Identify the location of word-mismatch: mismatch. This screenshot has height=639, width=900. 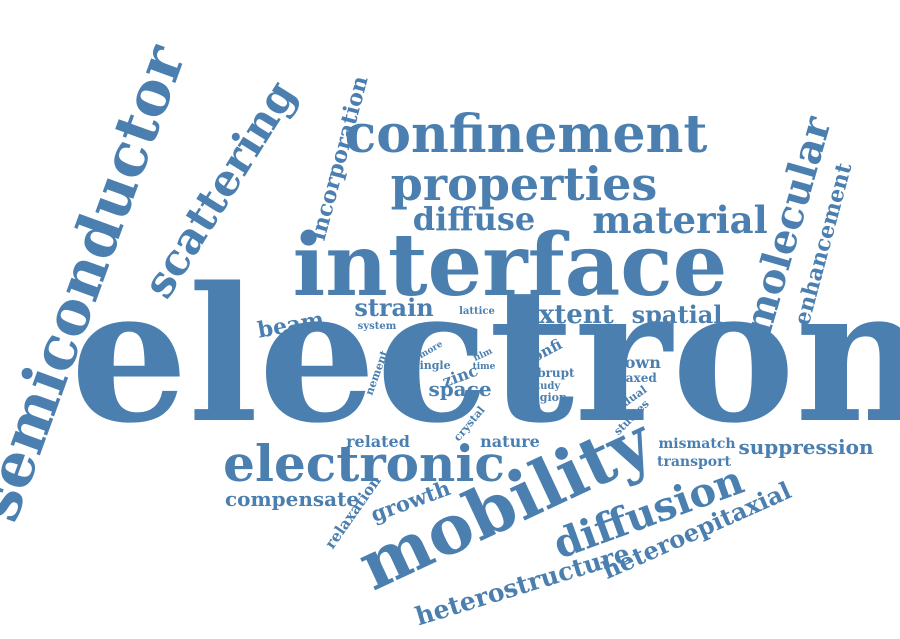
(696, 444).